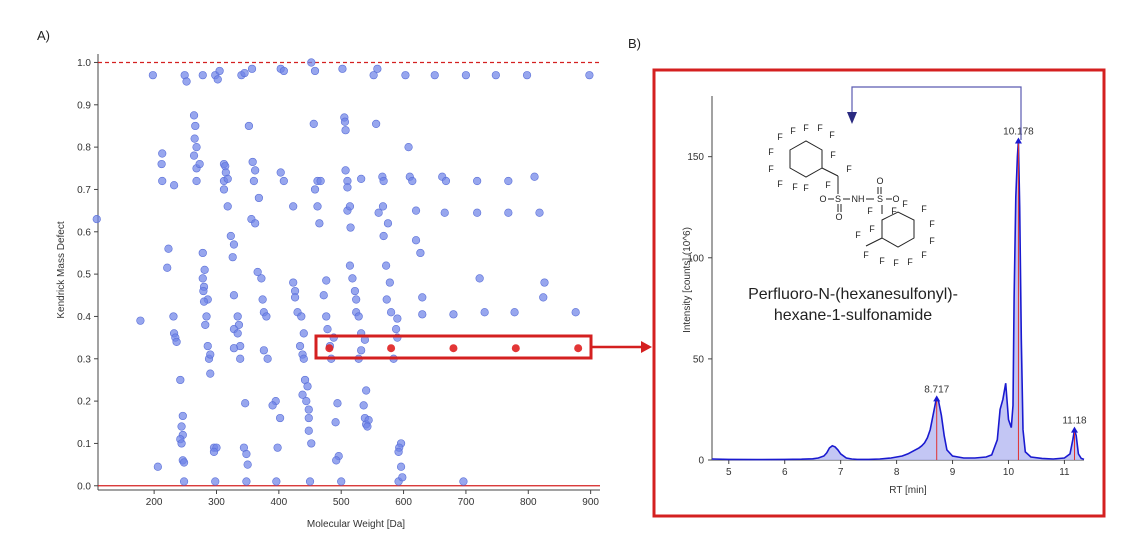 Image resolution: width=1146 pixels, height=535 pixels. Describe the element at coordinates (84, 317) in the screenshot. I see `y-tick-label: 0.4` at that location.